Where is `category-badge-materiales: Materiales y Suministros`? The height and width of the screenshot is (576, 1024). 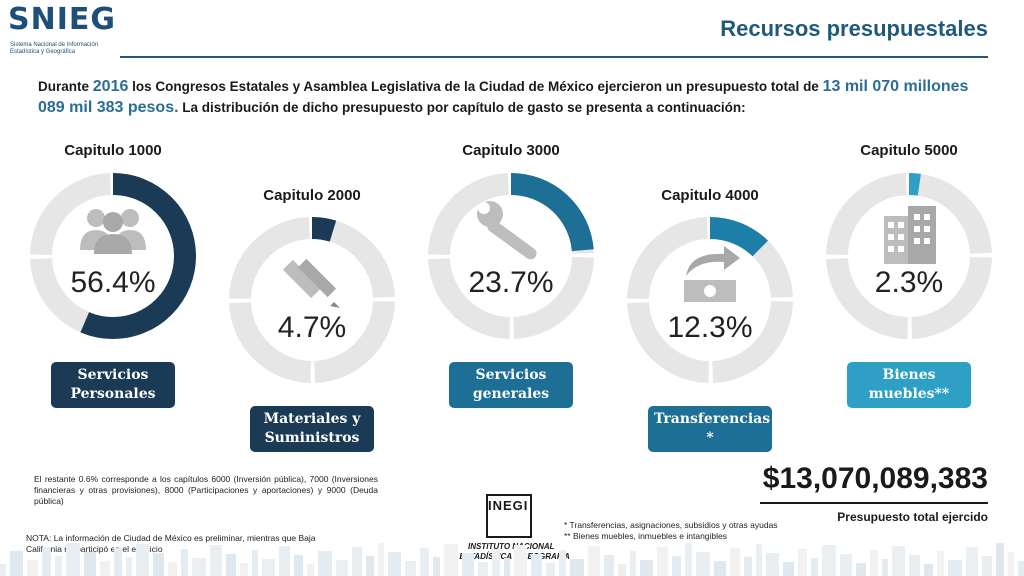 category-badge-materiales: Materiales y Suministros is located at coordinates (312, 429).